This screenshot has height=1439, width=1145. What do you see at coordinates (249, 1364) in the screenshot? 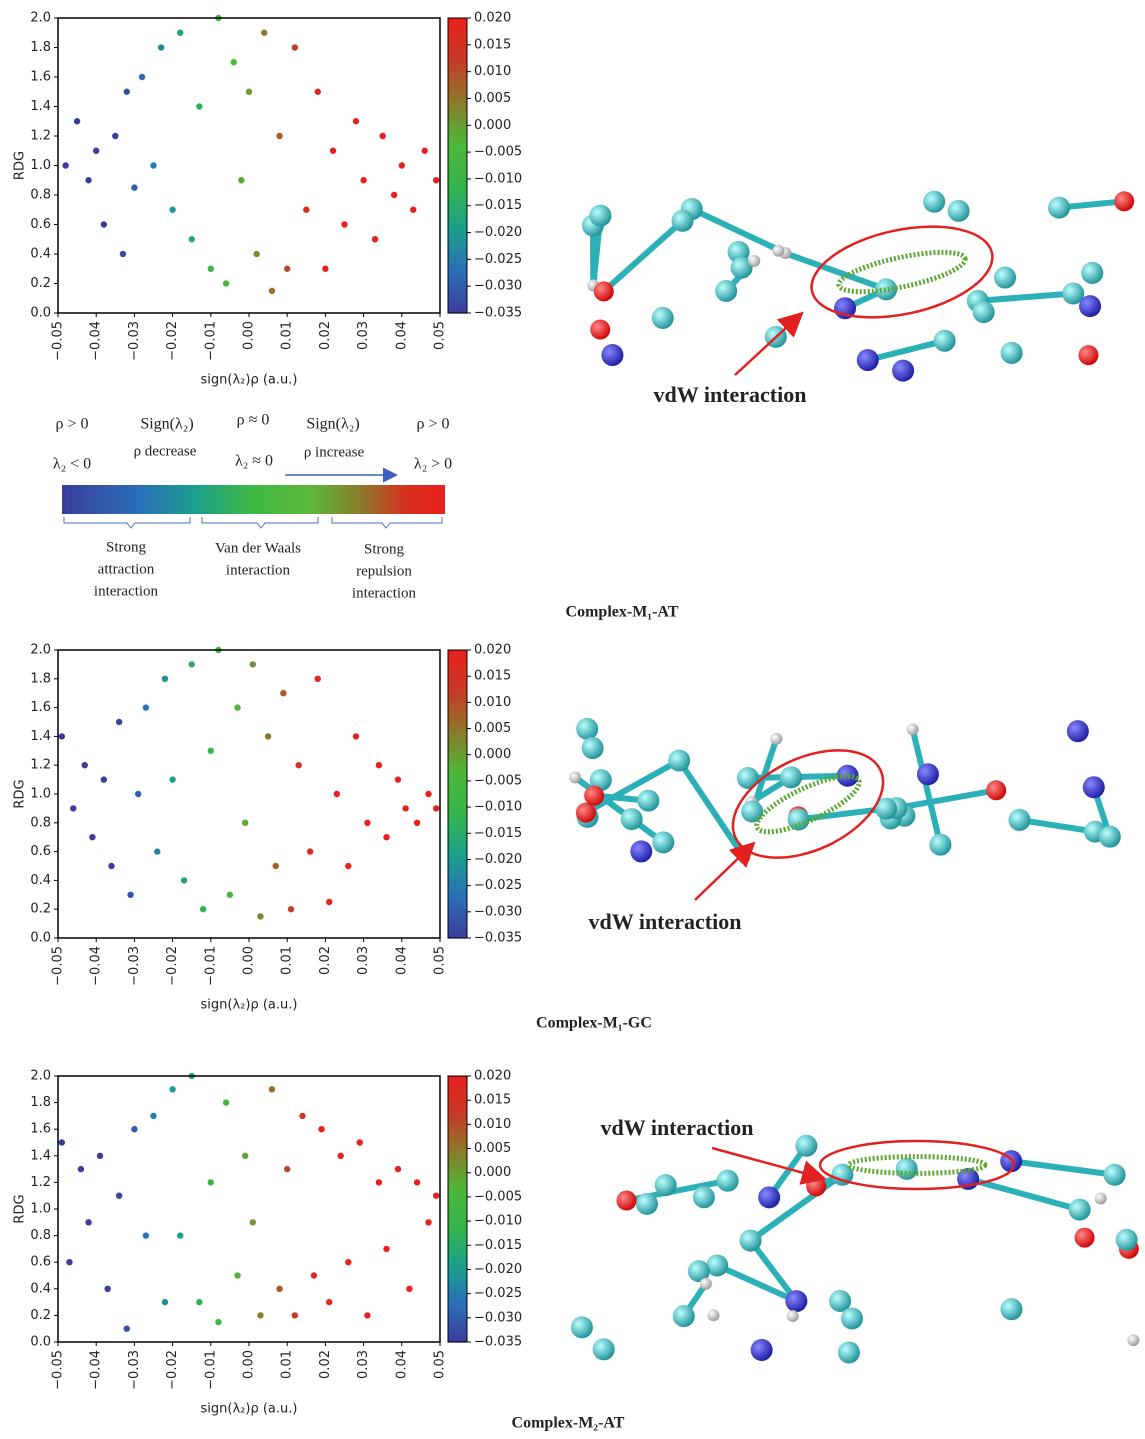
I see `x-tick-label: 0.00` at bounding box center [249, 1364].